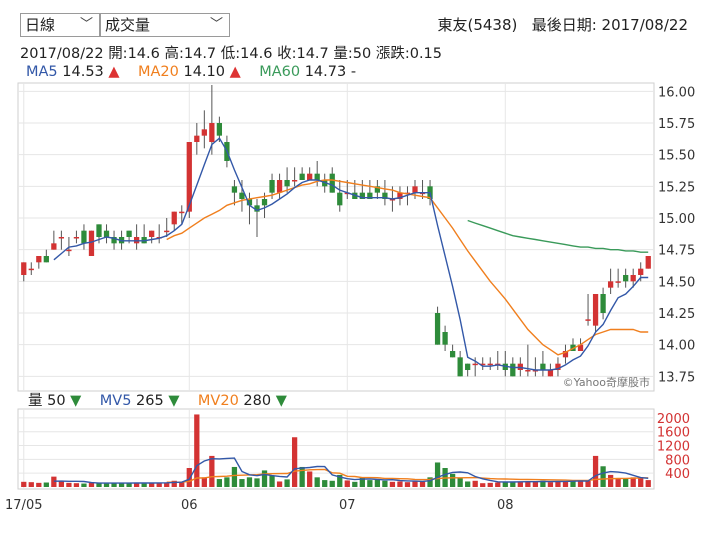 This screenshot has width=720, height=538. I want to click on period-select: 日線 ﹀, so click(60, 25).